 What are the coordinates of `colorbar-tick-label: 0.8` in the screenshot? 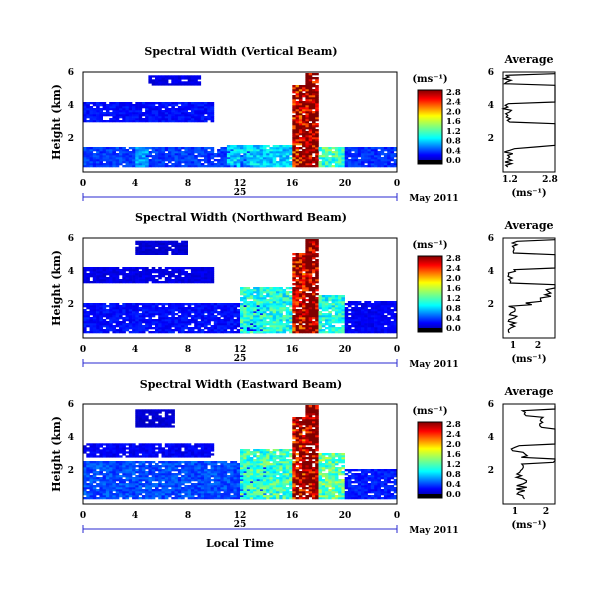 It's located at (453, 142).